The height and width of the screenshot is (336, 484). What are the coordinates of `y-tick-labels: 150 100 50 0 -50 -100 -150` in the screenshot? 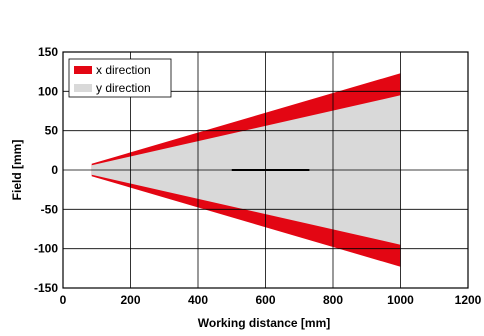 It's located at (46, 170).